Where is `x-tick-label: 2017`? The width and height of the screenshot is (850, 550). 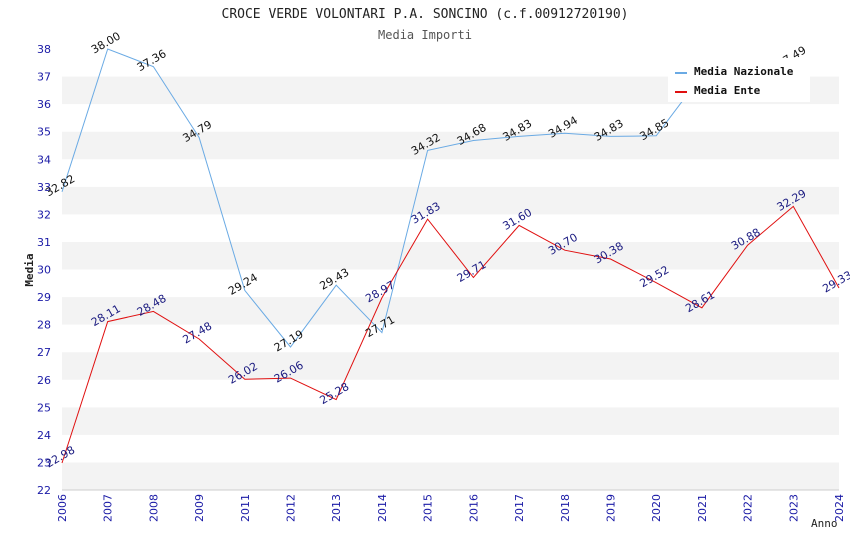
x-tick-label: 2017 is located at coordinates (519, 508).